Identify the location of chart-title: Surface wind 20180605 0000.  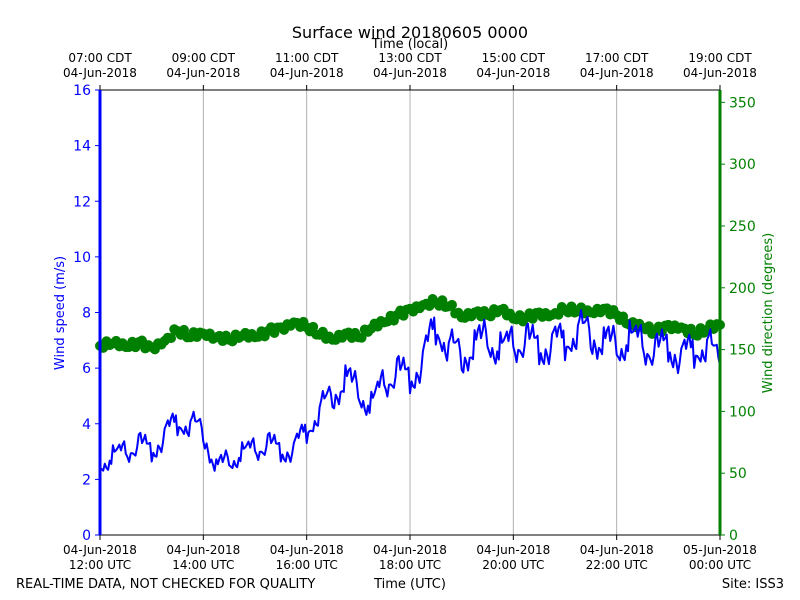
(410, 32).